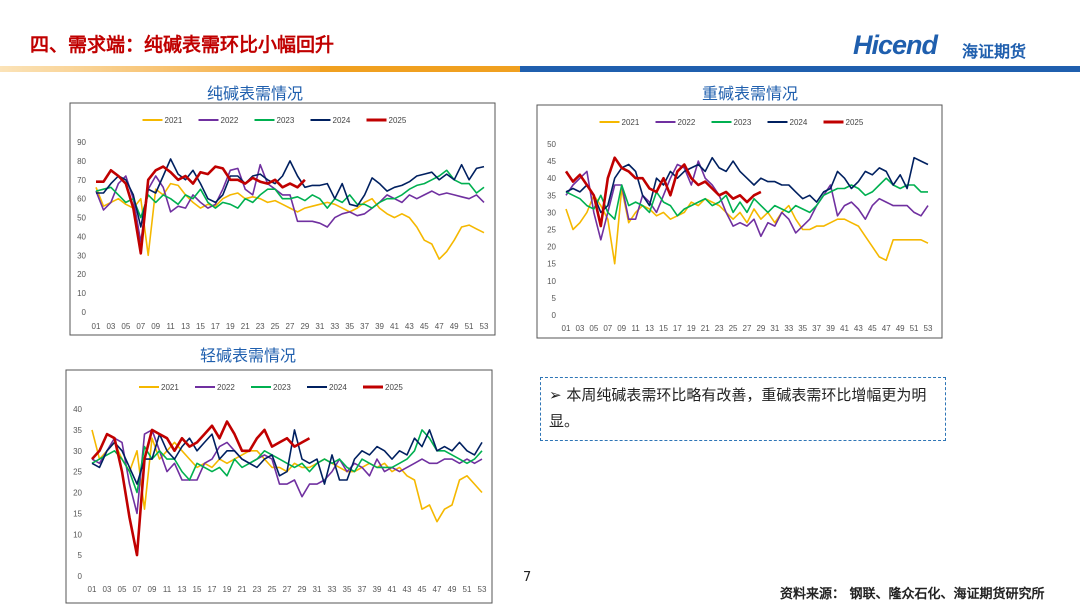 The image size is (1080, 607). Describe the element at coordinates (77, 472) in the screenshot. I see `y-tick-label: 25` at that location.